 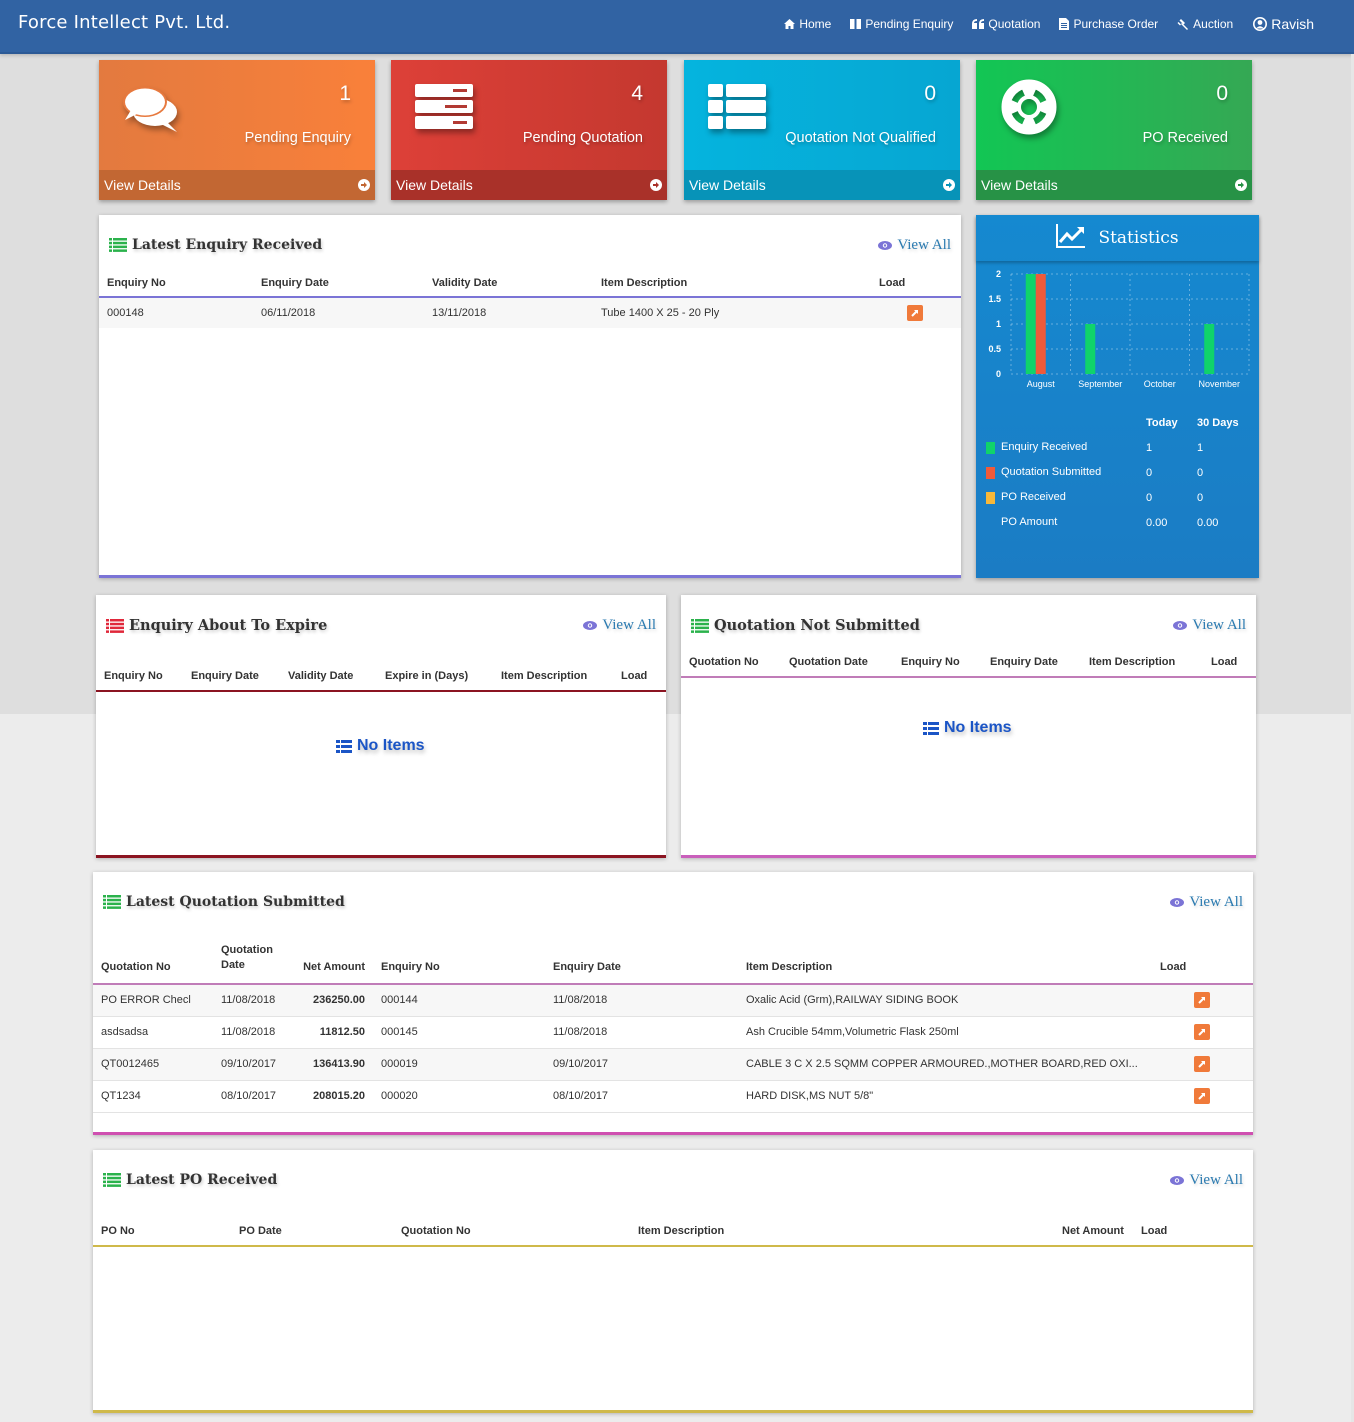 What do you see at coordinates (427, 675) in the screenshot?
I see `col-expire-days: Expire in (Days)` at bounding box center [427, 675].